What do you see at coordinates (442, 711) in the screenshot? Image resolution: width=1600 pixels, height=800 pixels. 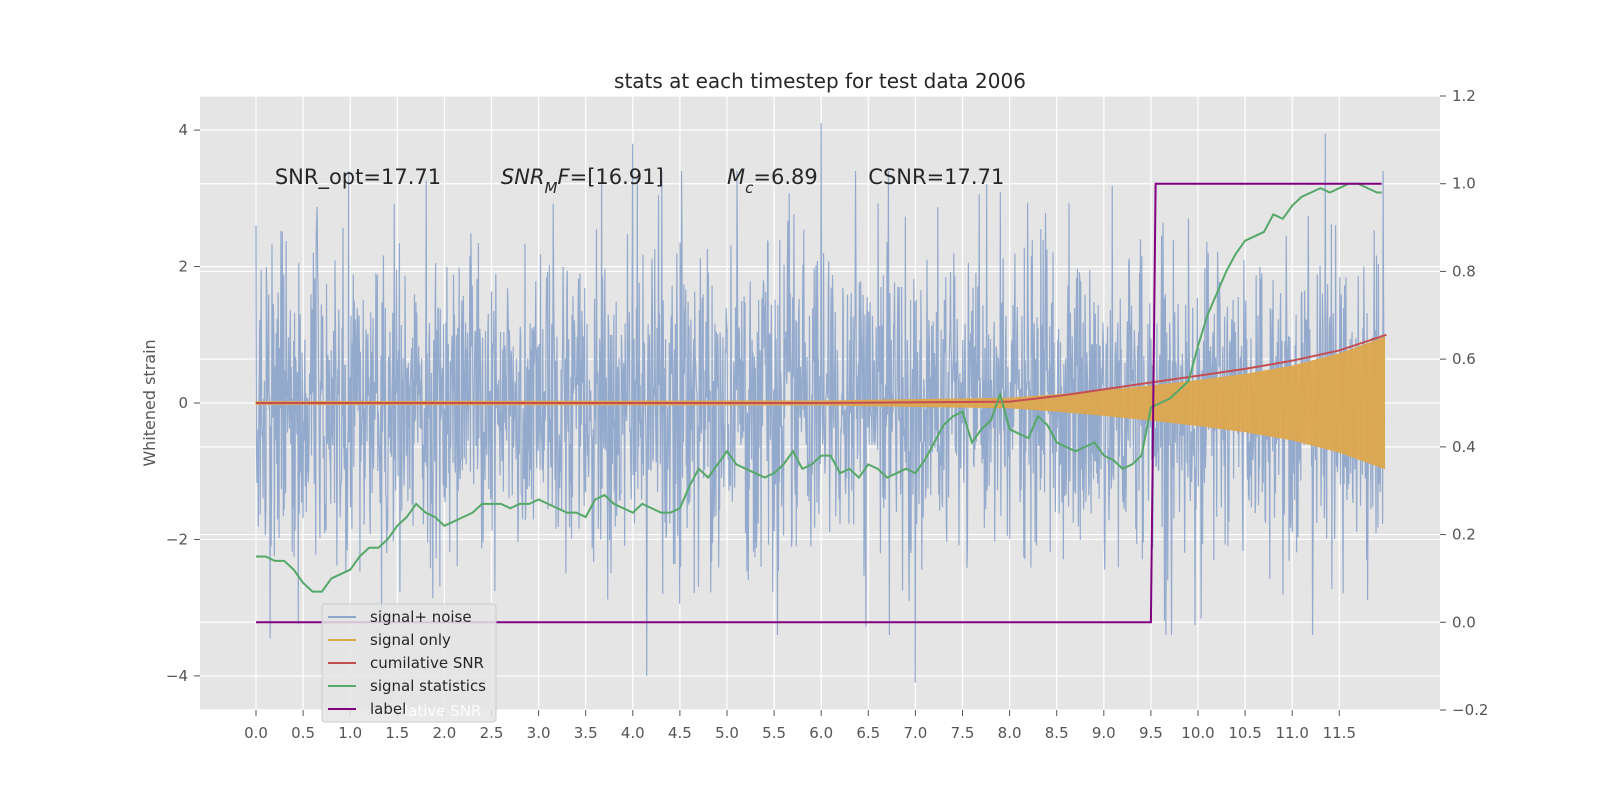 I see `legend-overlapped-text: lative SNR` at bounding box center [442, 711].